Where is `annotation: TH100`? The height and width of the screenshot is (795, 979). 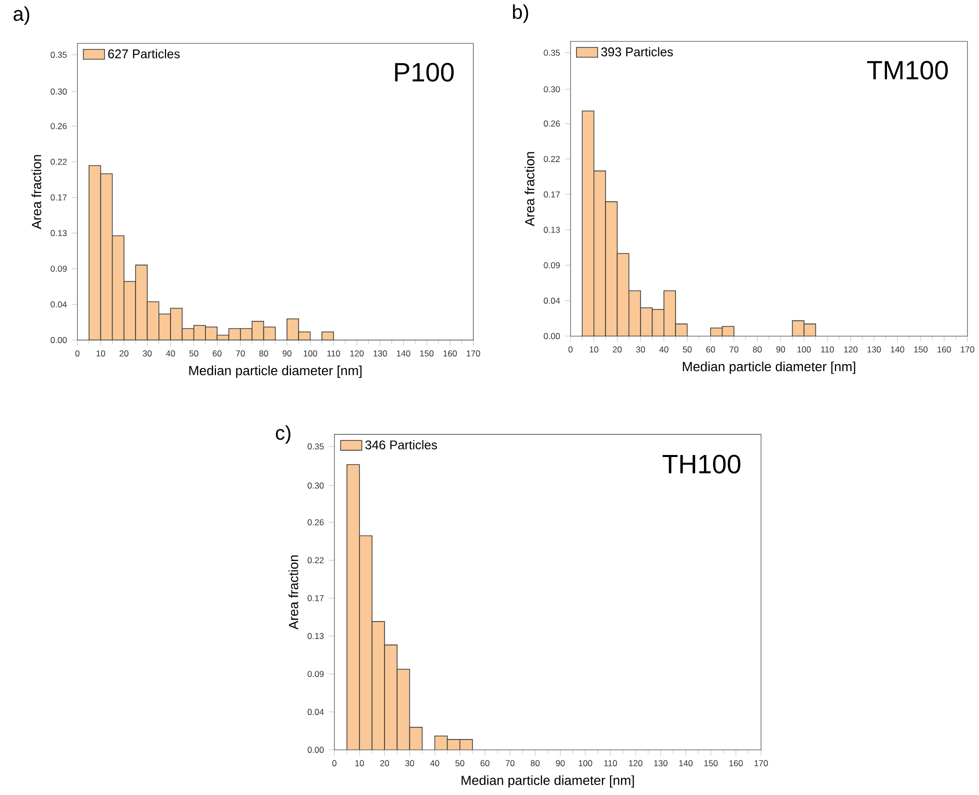
annotation: TH100 is located at coordinates (701, 464).